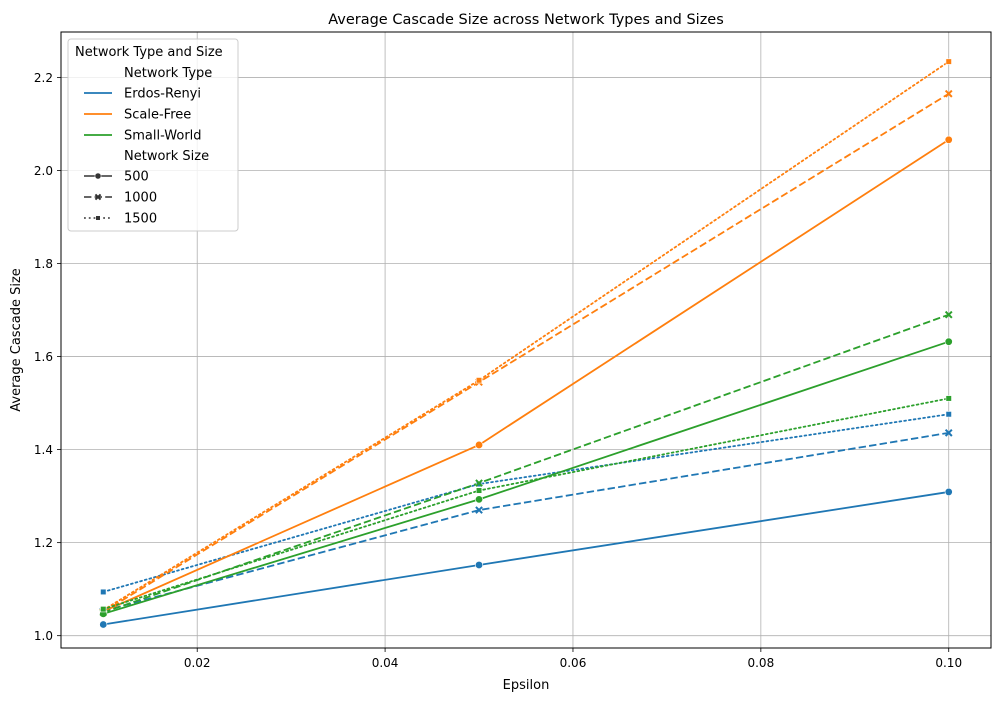 The width and height of the screenshot is (1001, 701). I want to click on y-axis-ticks: 1.0 1.2 1.4 1.6 1.8 2.0 2.2, so click(47, 357).